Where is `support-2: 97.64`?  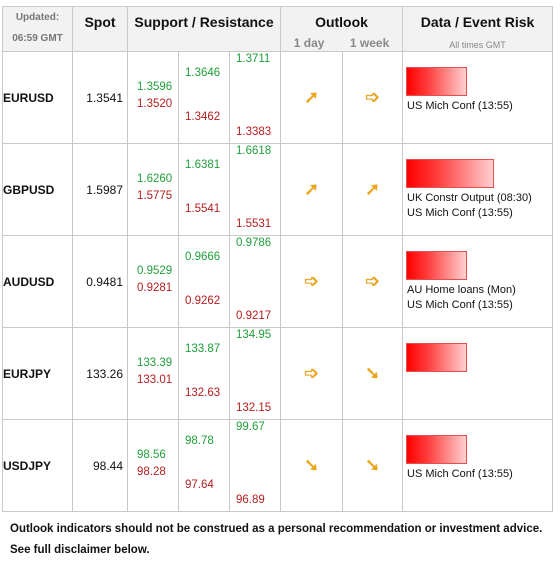 support-2: 97.64 is located at coordinates (199, 485).